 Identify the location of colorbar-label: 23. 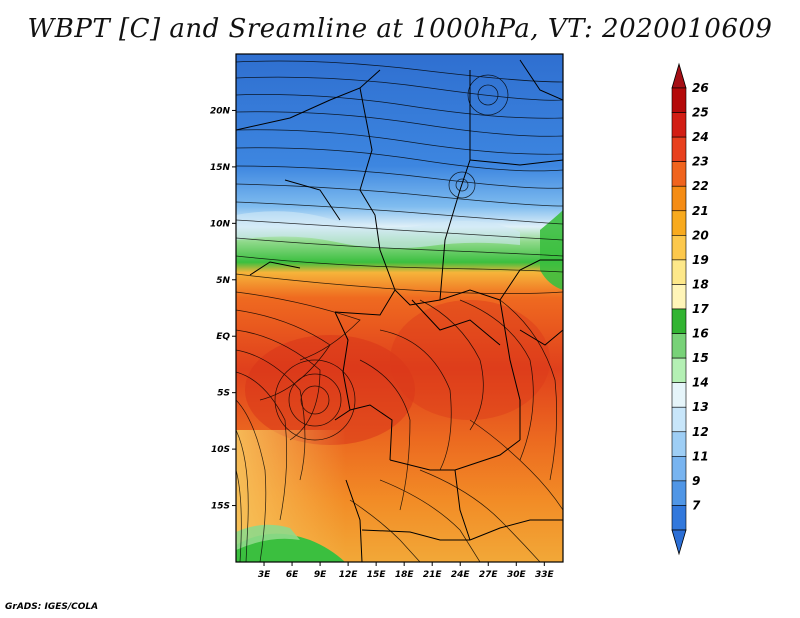
(700, 162).